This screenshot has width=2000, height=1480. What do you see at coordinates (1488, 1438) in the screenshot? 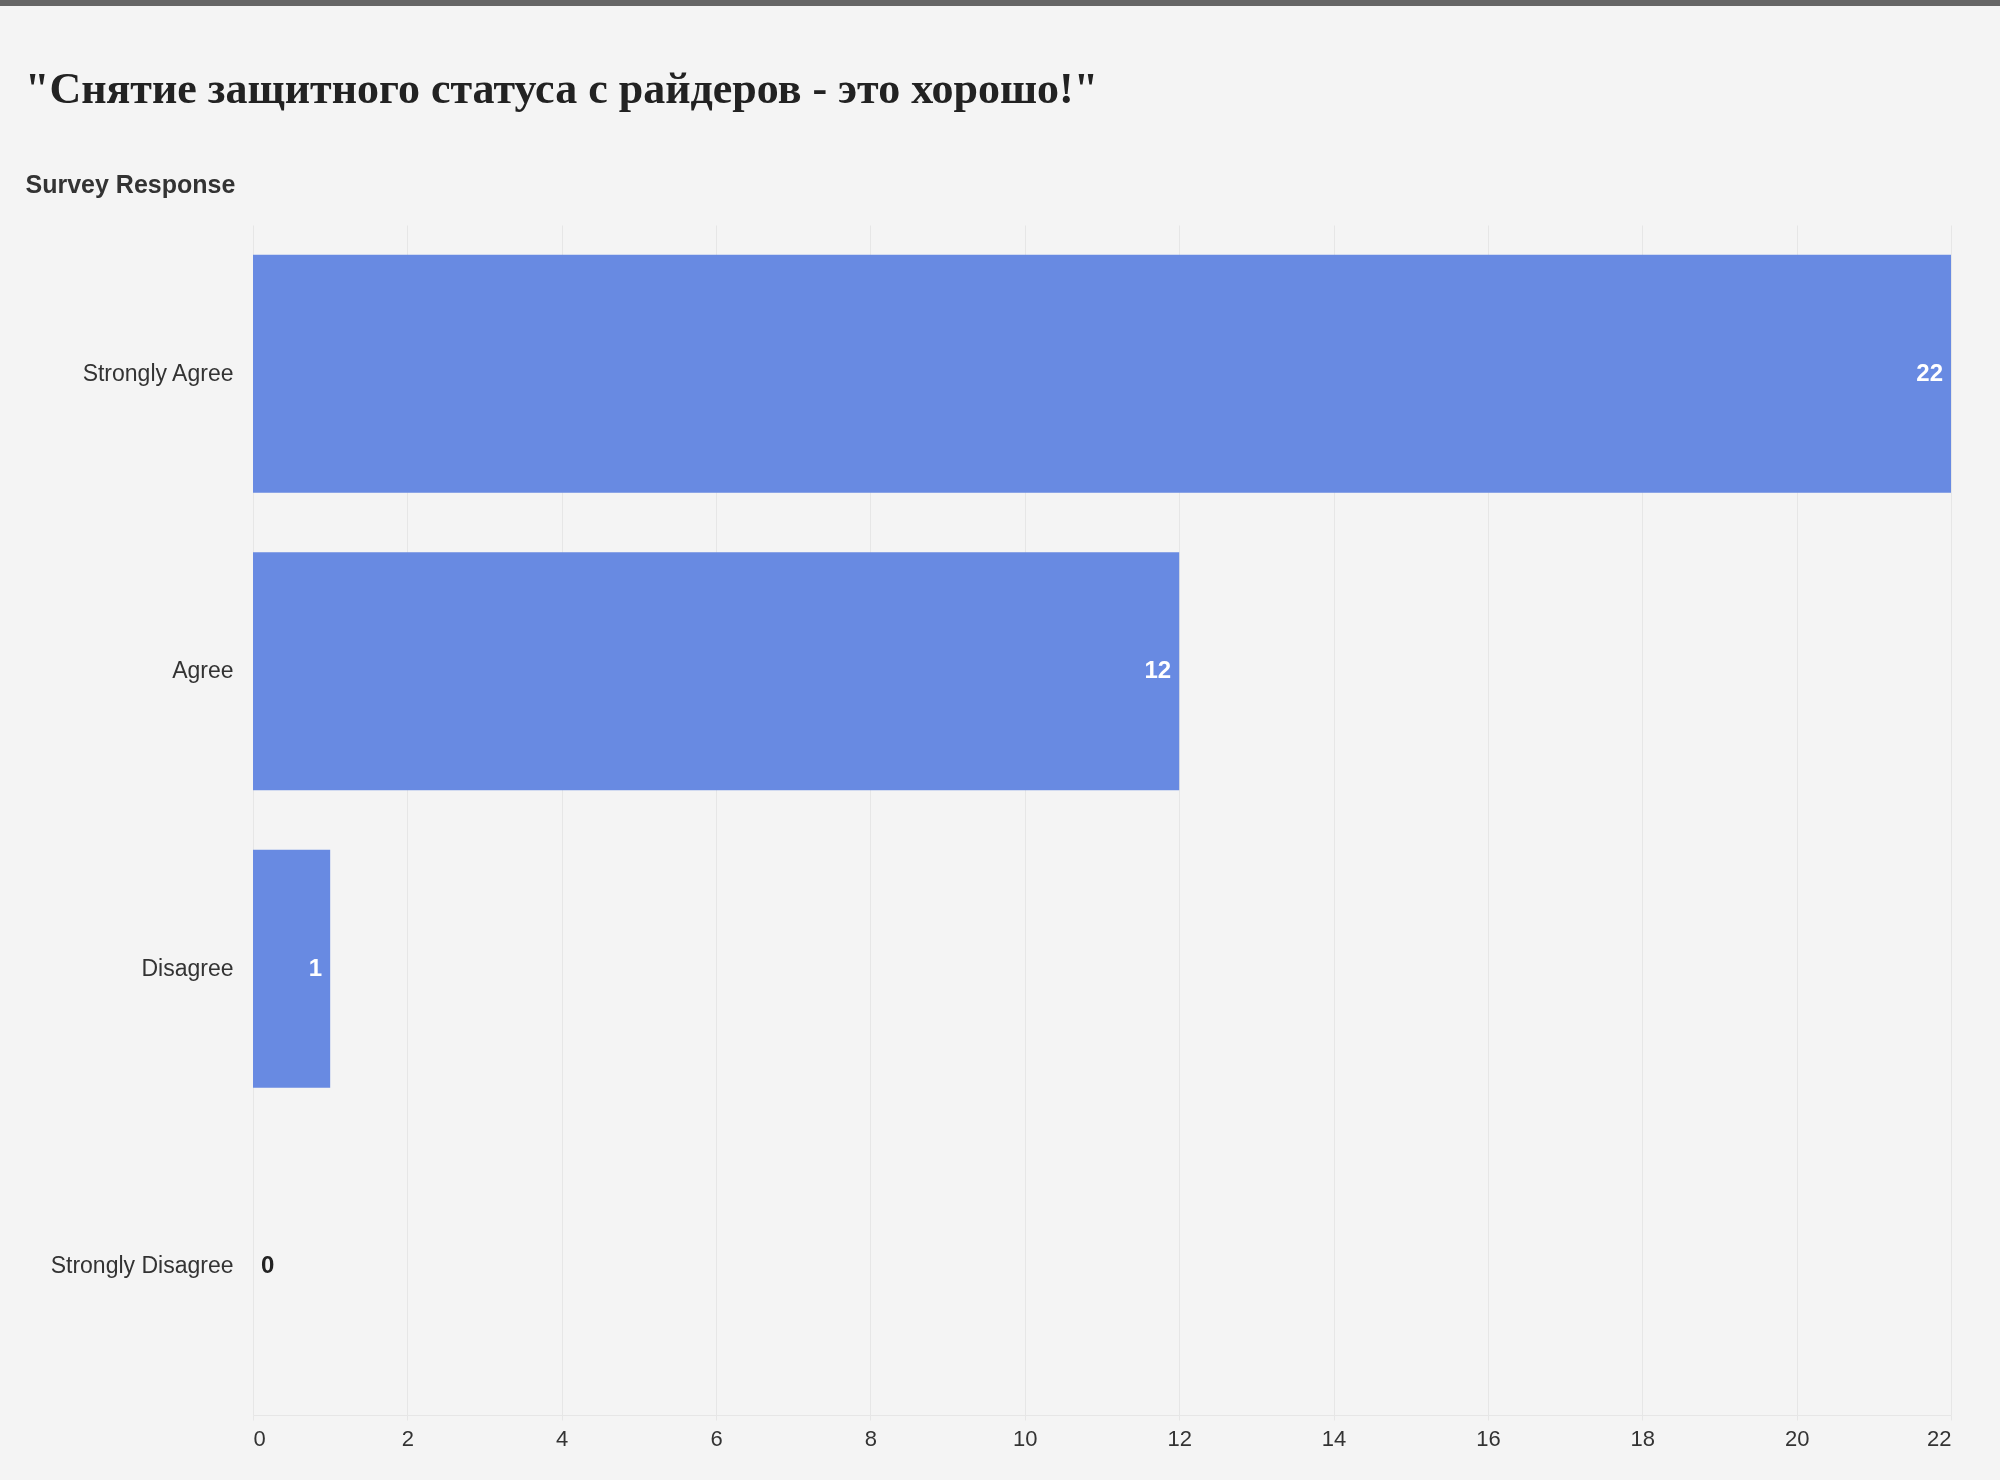
I see `x-tick-label: 16` at bounding box center [1488, 1438].